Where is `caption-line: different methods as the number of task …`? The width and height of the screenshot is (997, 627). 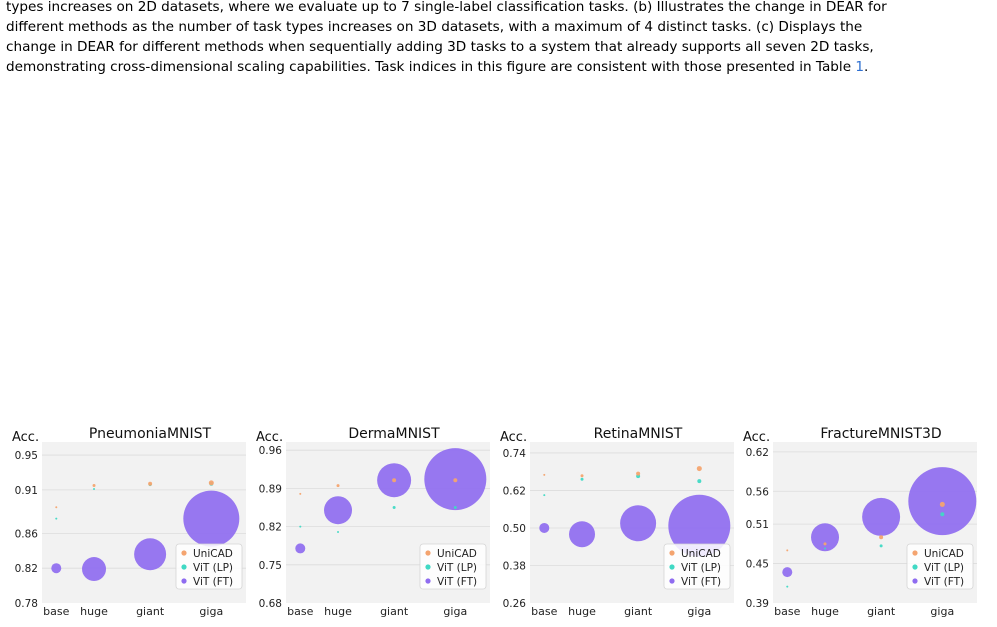
caption-line: different methods as the number of task … is located at coordinates (434, 27).